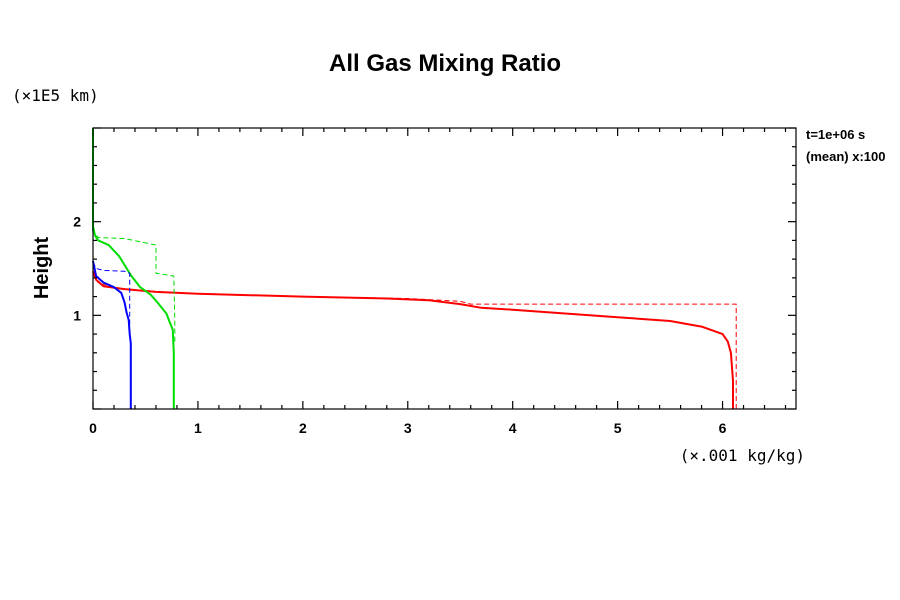  What do you see at coordinates (77, 315) in the screenshot?
I see `y-tick-label: 1` at bounding box center [77, 315].